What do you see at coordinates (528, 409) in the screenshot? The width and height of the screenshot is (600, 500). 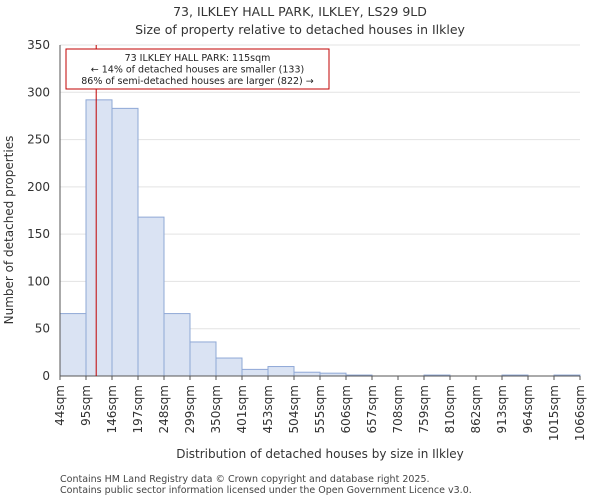 I see `x-tick-label: 964sqm` at bounding box center [528, 409].